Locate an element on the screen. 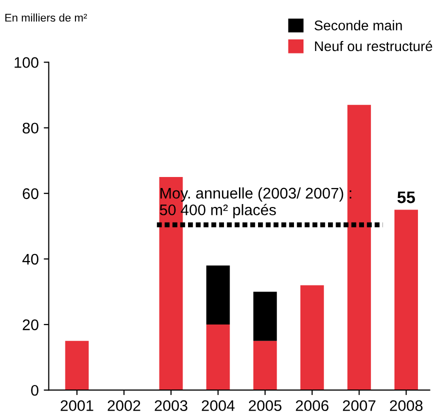 The height and width of the screenshot is (415, 443). legend-label: Neuf ou restructuré is located at coordinates (373, 46).